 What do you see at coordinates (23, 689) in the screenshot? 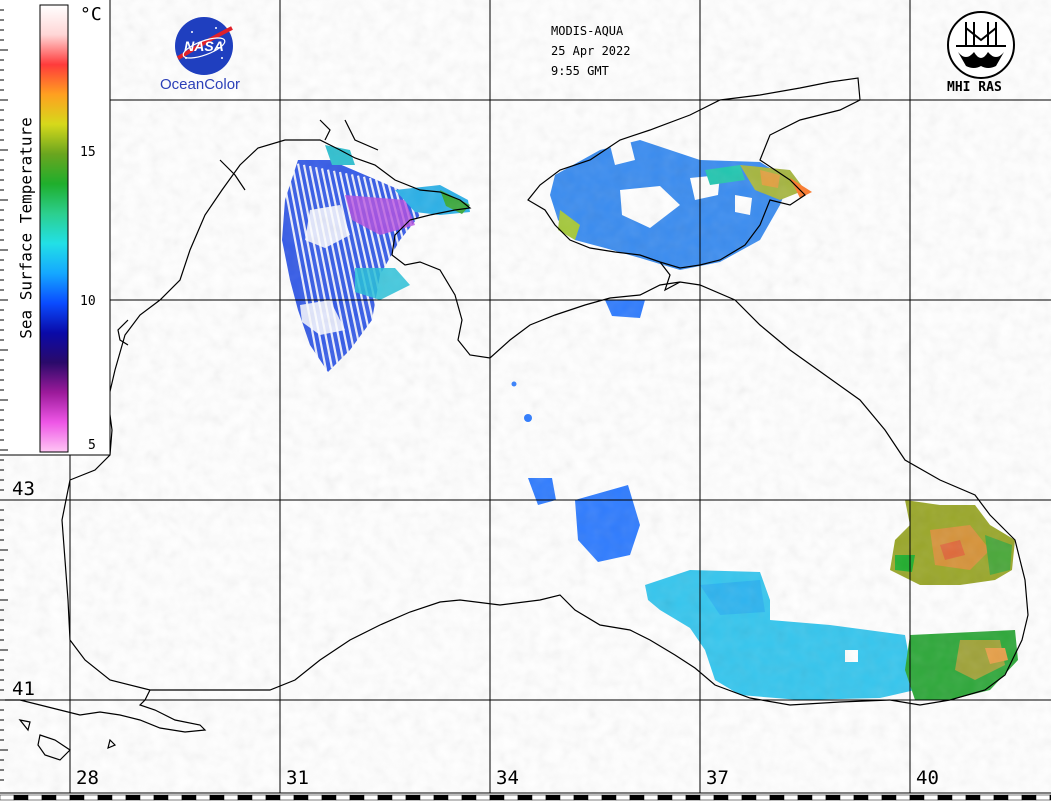
I see `lat-label-41: 41` at bounding box center [23, 689].